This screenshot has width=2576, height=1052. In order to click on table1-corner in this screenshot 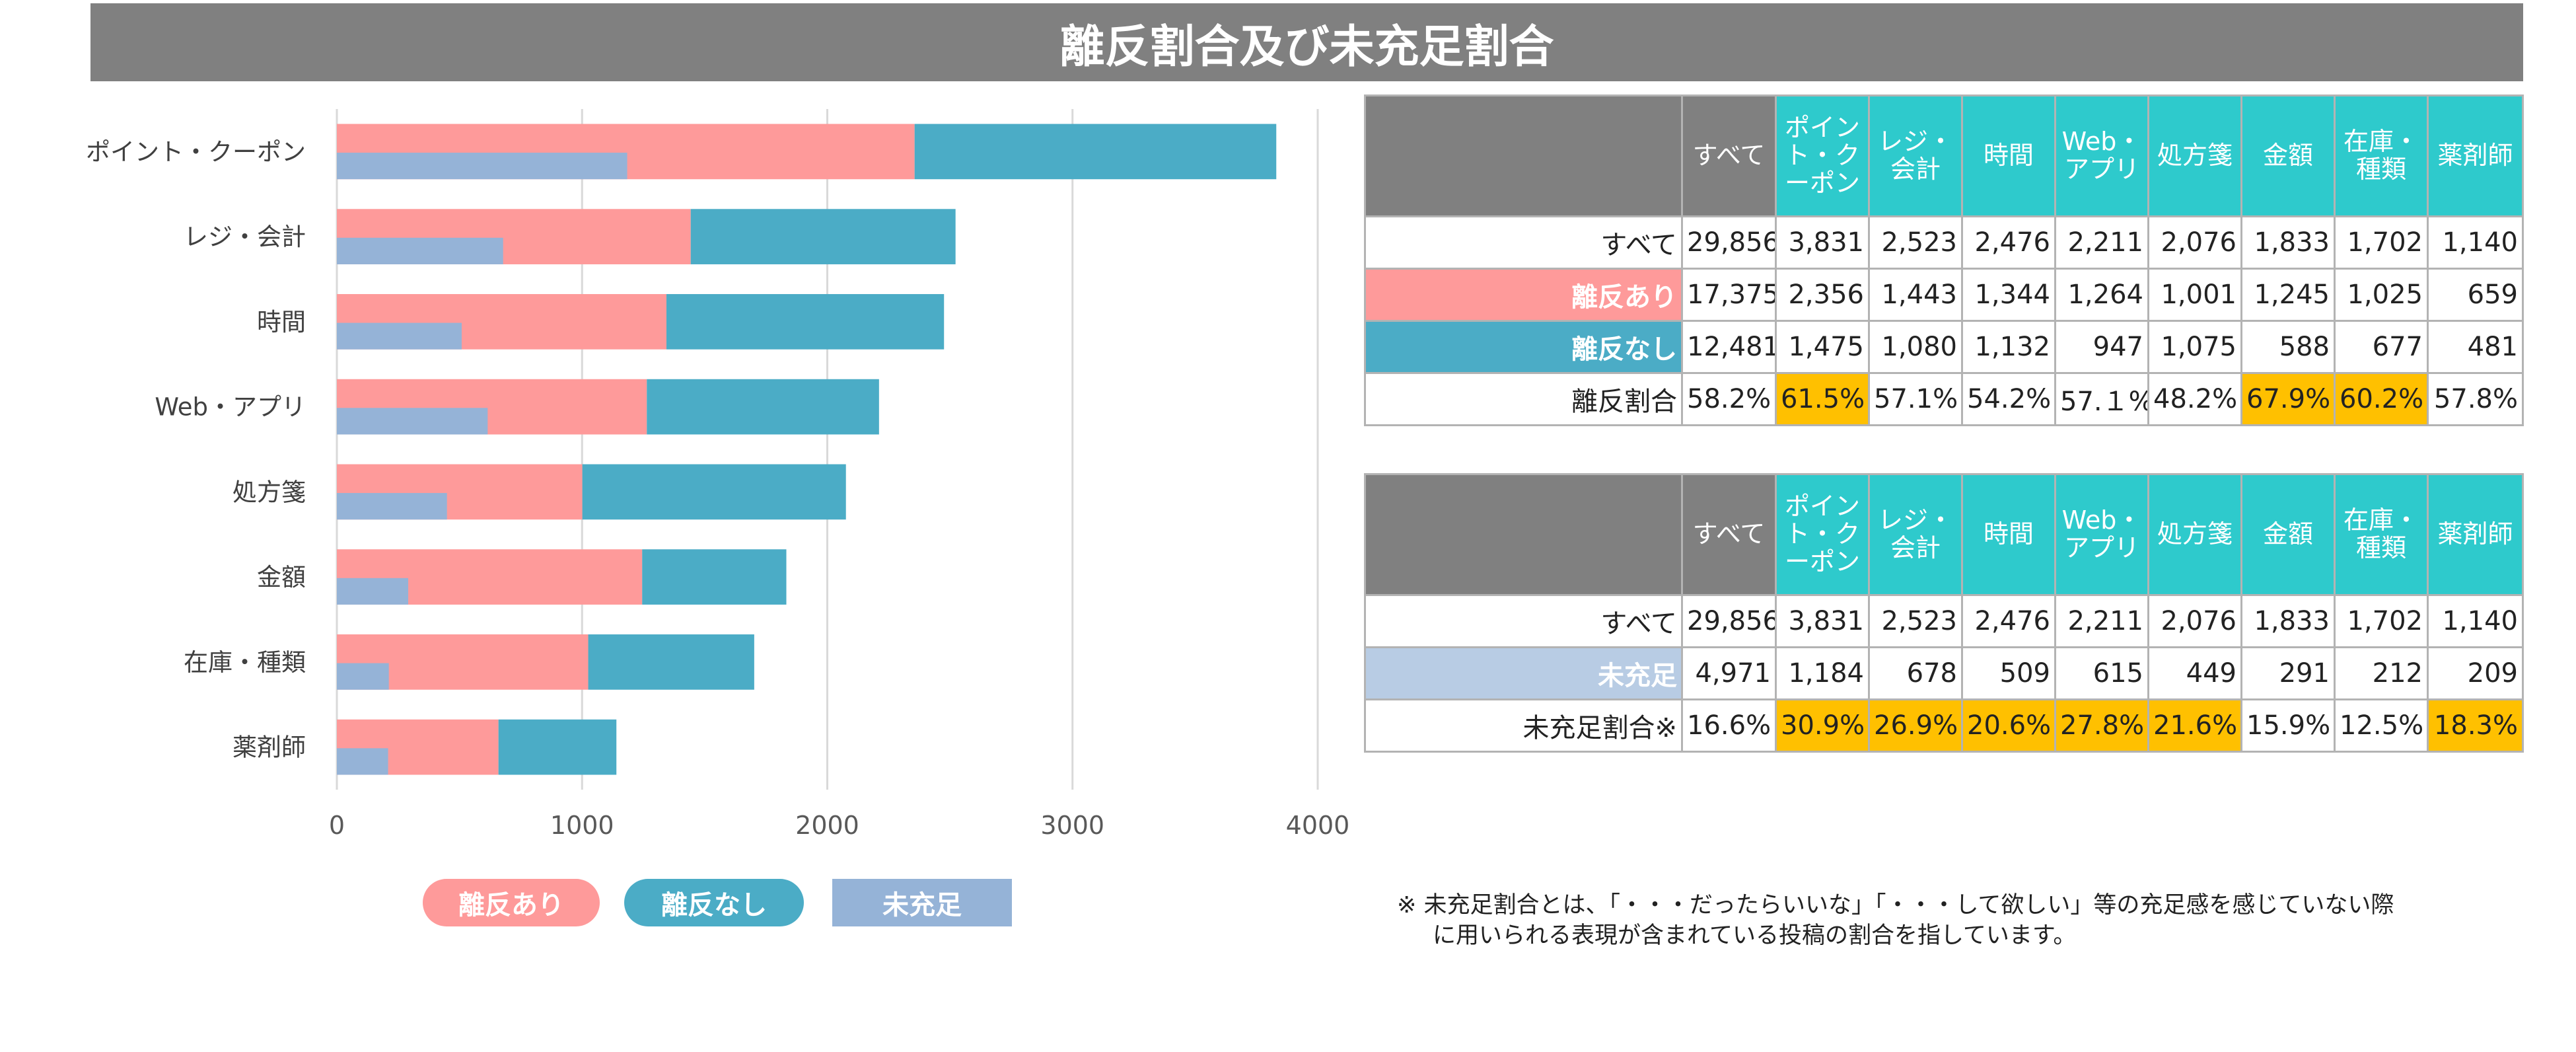, I will do `click(1524, 156)`.